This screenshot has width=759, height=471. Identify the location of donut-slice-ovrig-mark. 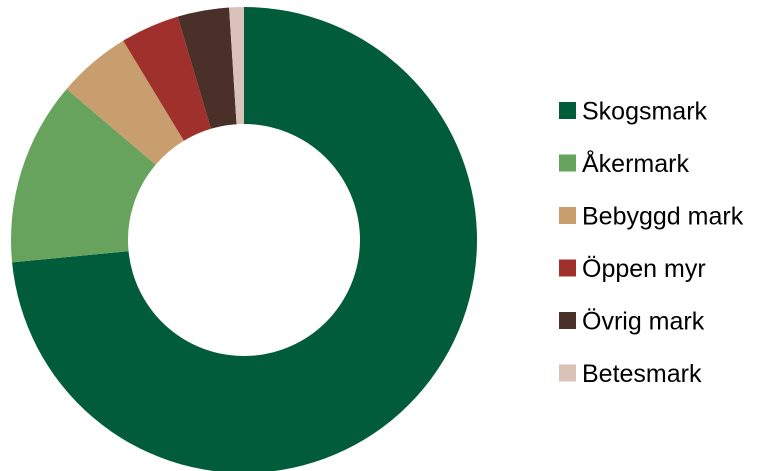
(207, 68).